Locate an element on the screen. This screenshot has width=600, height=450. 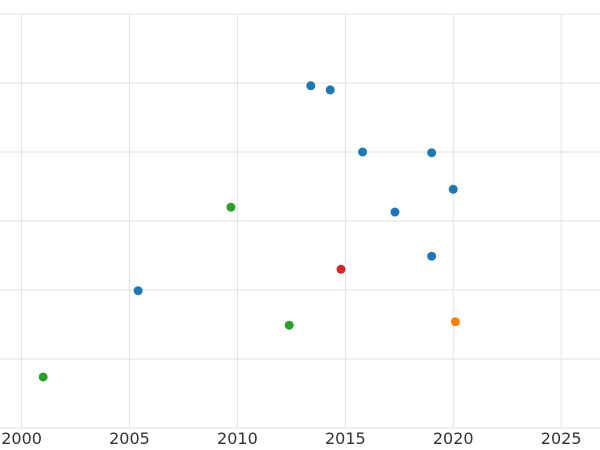
data-point-orange is located at coordinates (455, 322).